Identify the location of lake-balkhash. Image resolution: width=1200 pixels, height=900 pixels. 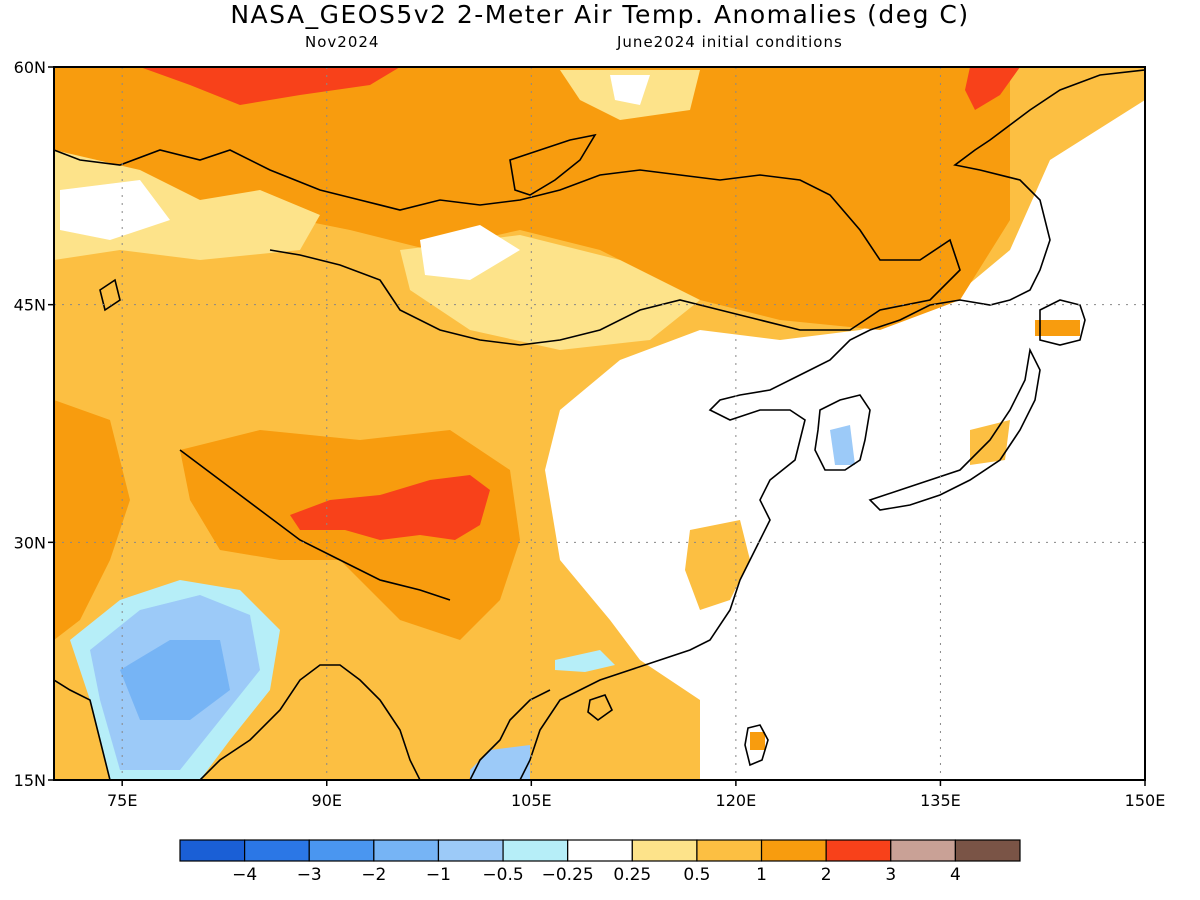
(110, 295).